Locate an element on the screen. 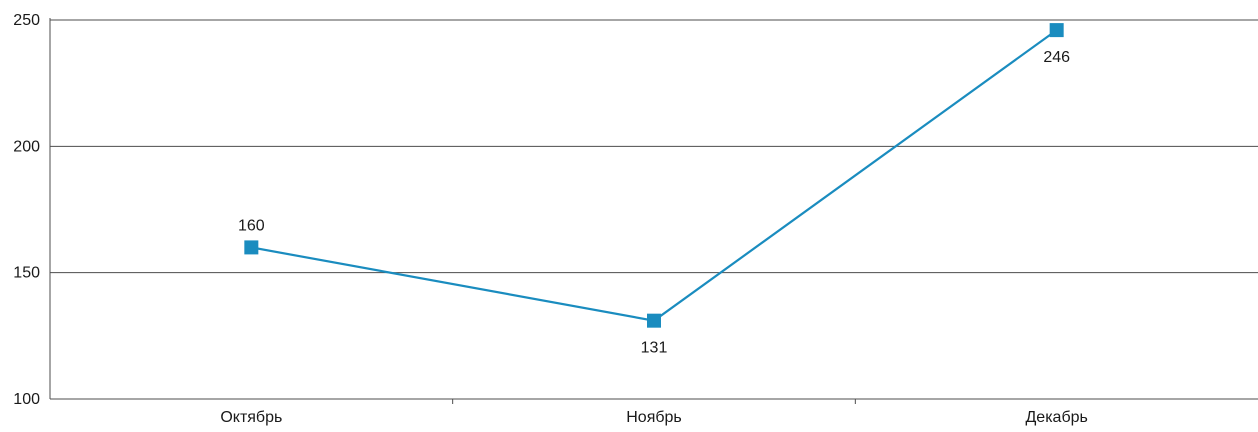  y-tick-label-250: 250 is located at coordinates (26, 20).